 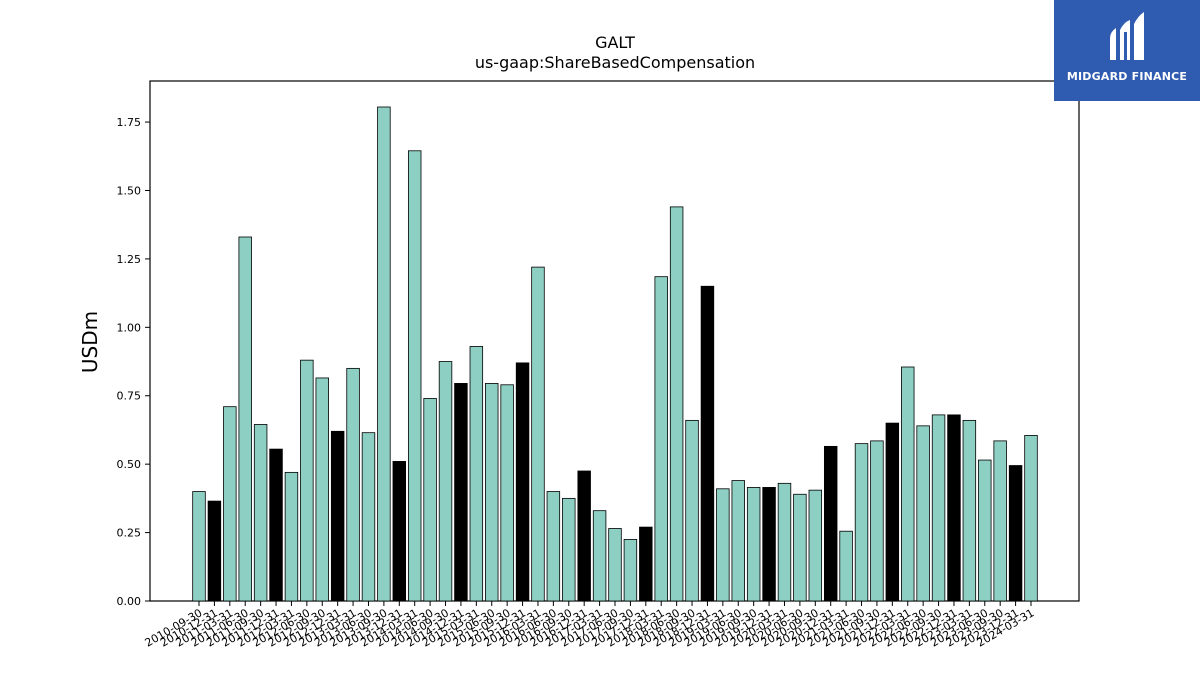 I want to click on y-tick-label: 1.75, so click(x=129, y=122).